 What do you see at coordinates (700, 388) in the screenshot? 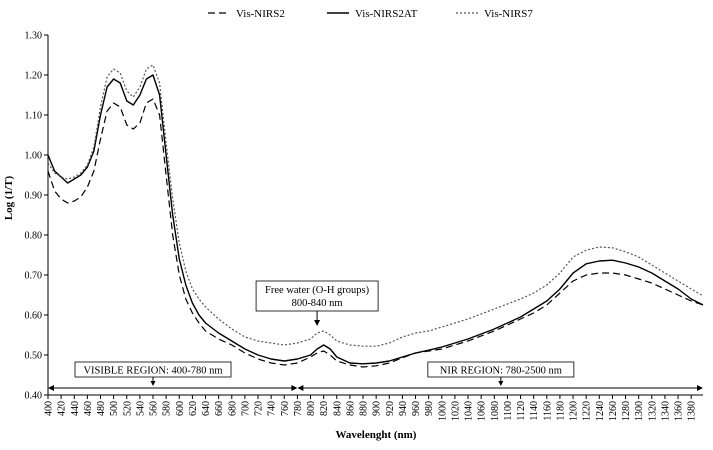
I see `nir-region-arrowhead-right` at bounding box center [700, 388].